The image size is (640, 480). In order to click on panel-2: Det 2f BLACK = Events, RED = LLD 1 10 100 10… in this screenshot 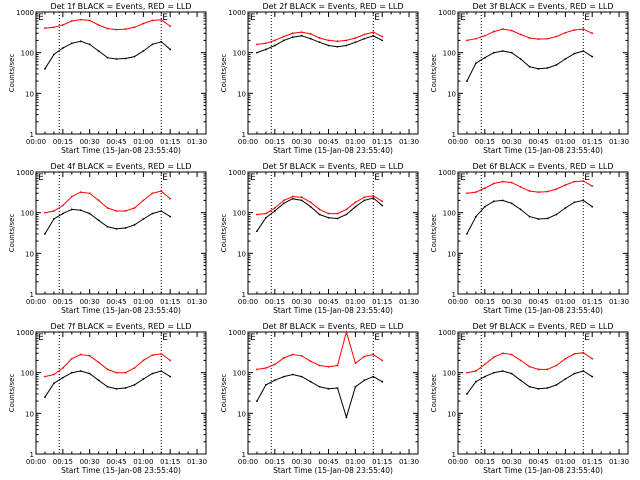, I will do `click(319, 78)`.